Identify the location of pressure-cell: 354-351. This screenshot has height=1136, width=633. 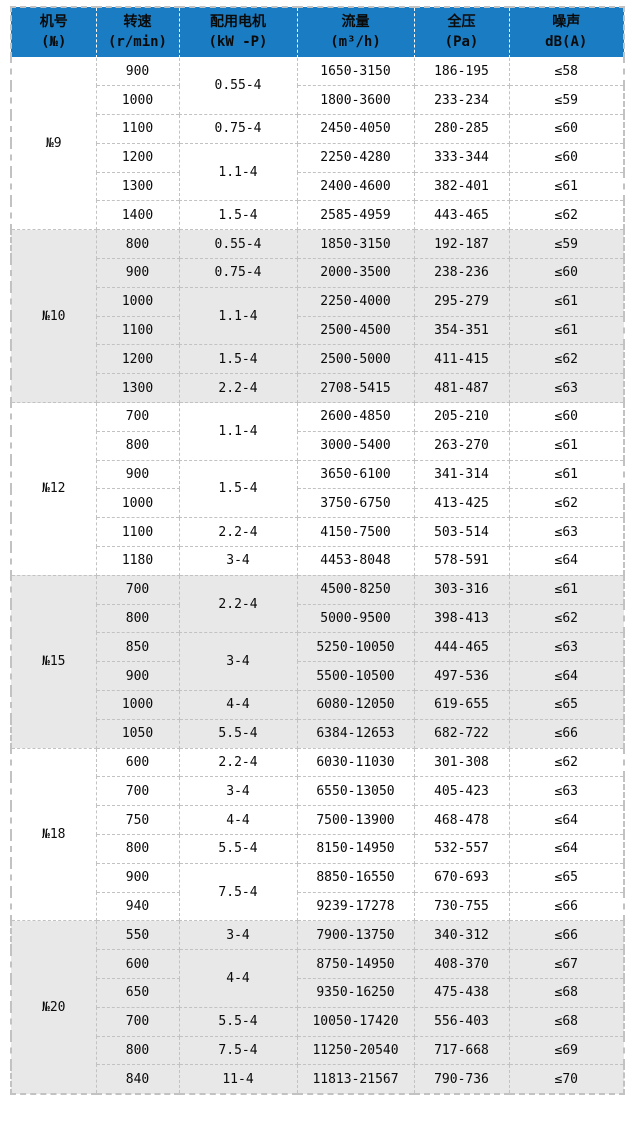
(461, 330).